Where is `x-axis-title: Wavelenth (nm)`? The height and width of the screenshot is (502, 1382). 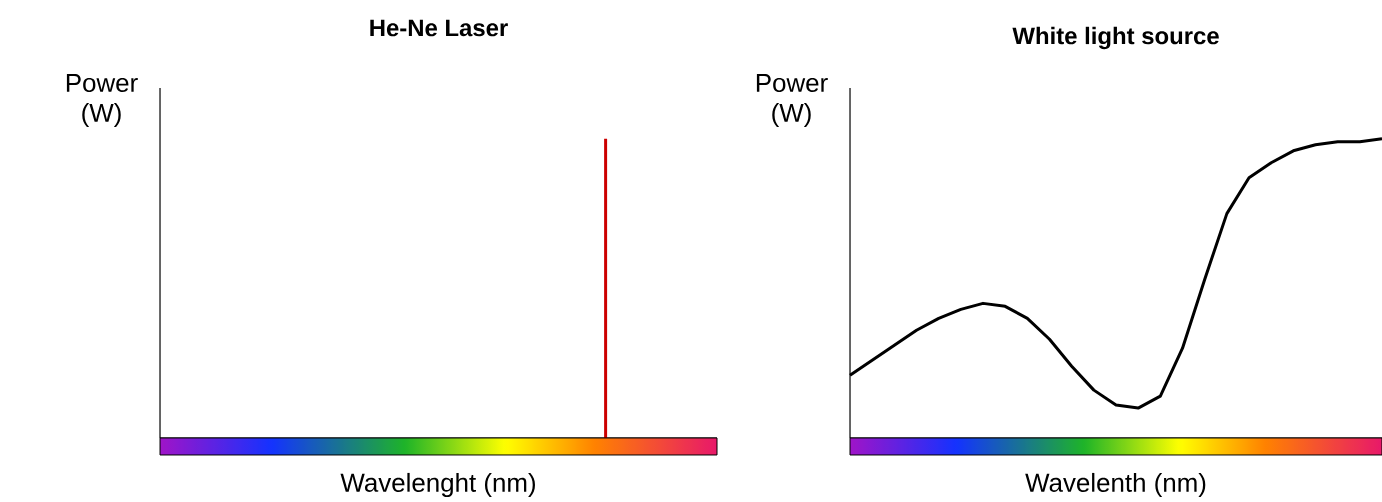
x-axis-title: Wavelenth (nm) is located at coordinates (1115, 485).